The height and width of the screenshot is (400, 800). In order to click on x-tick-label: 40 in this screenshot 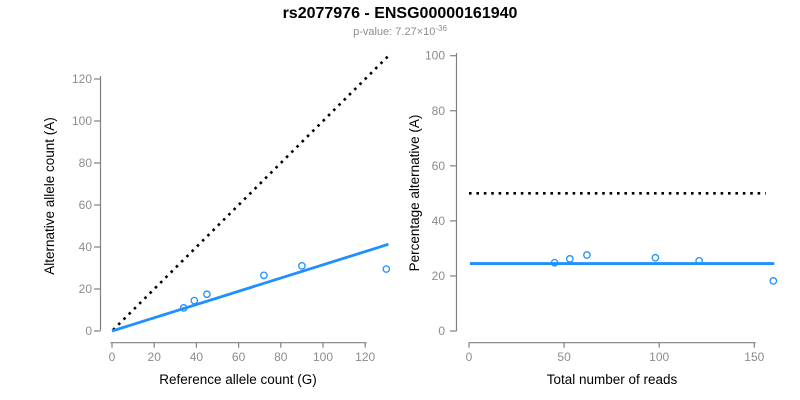, I will do `click(197, 357)`.